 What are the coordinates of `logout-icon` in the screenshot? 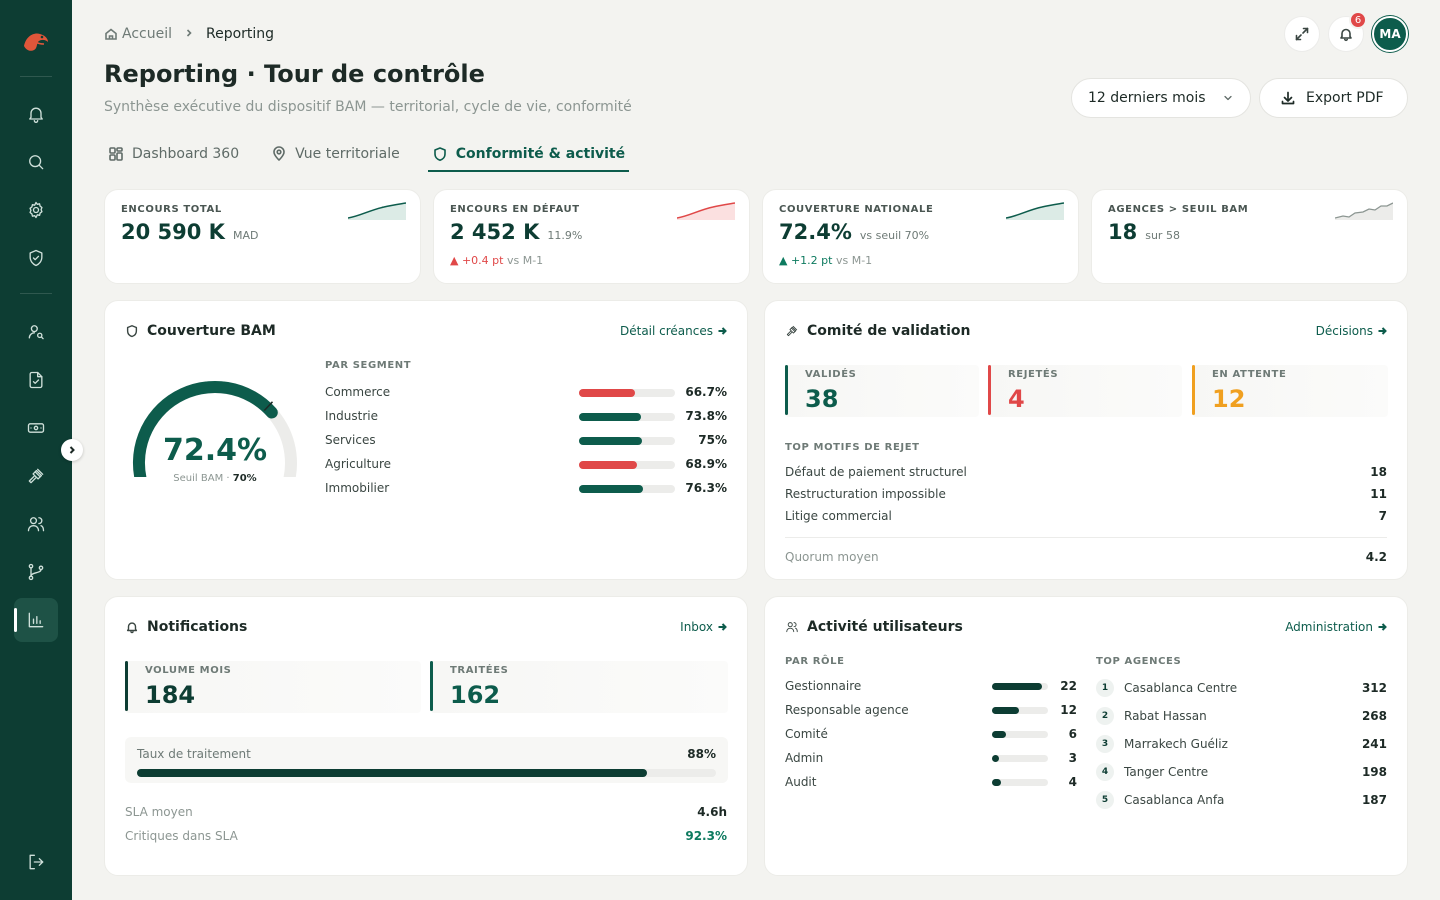 It's located at (36, 862).